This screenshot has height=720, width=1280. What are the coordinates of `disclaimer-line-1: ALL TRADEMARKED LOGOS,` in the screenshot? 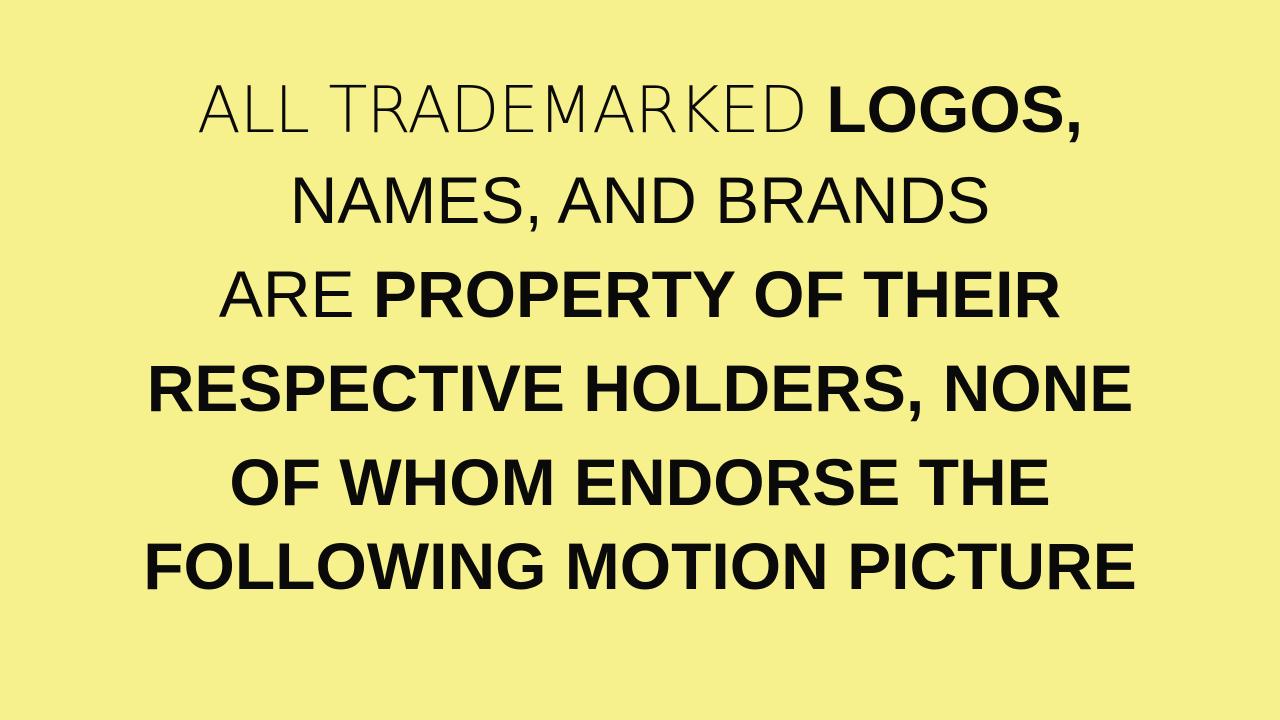 It's located at (640, 110).